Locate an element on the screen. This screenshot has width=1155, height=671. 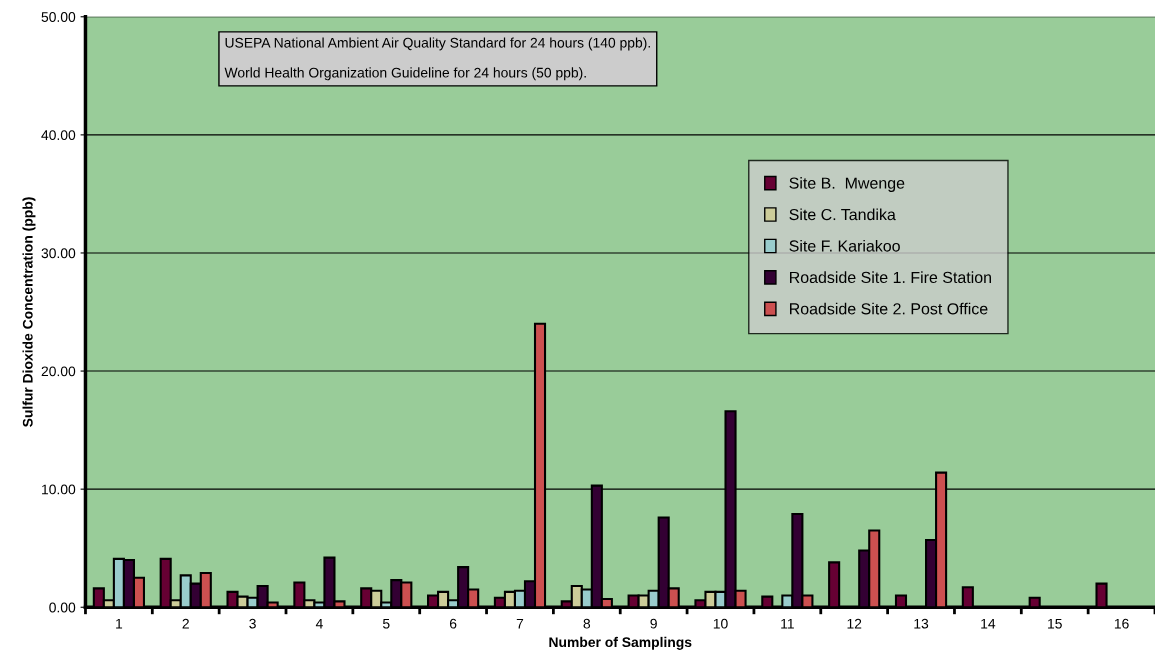
legend-label: Roadside Site 1. Fire Station is located at coordinates (890, 277).